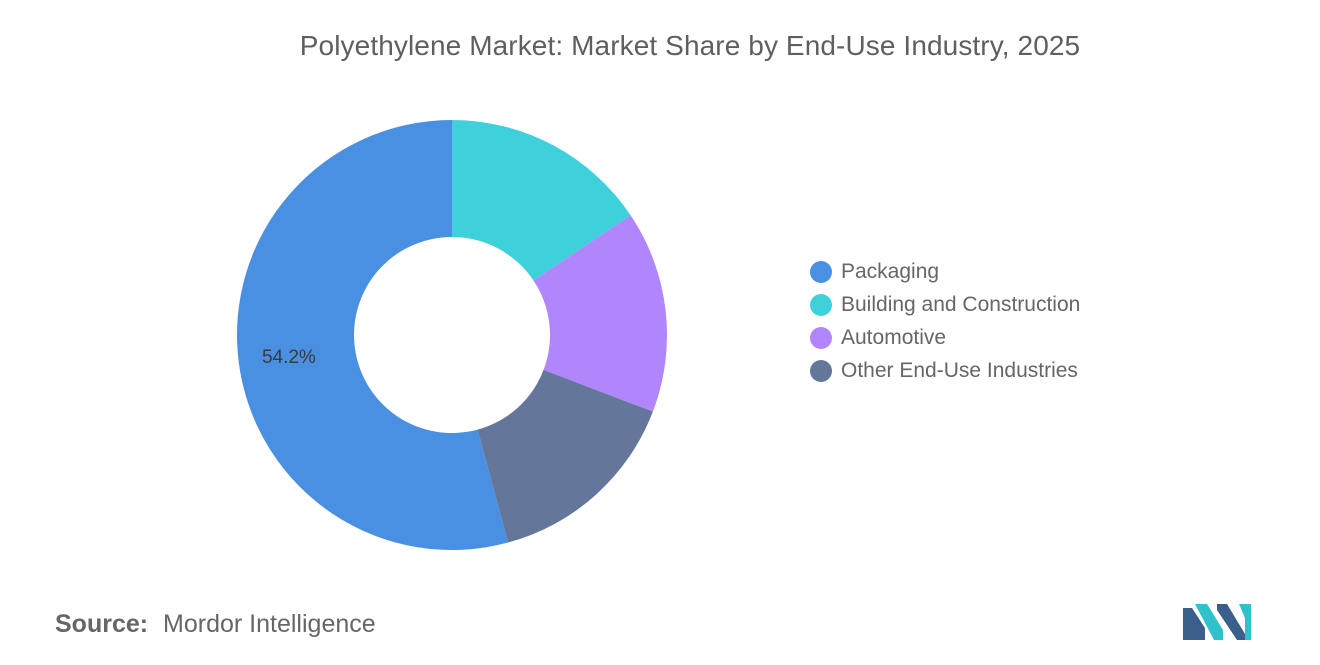 This screenshot has height=665, width=1320. What do you see at coordinates (821, 337) in the screenshot?
I see `legend-swatch-automotive` at bounding box center [821, 337].